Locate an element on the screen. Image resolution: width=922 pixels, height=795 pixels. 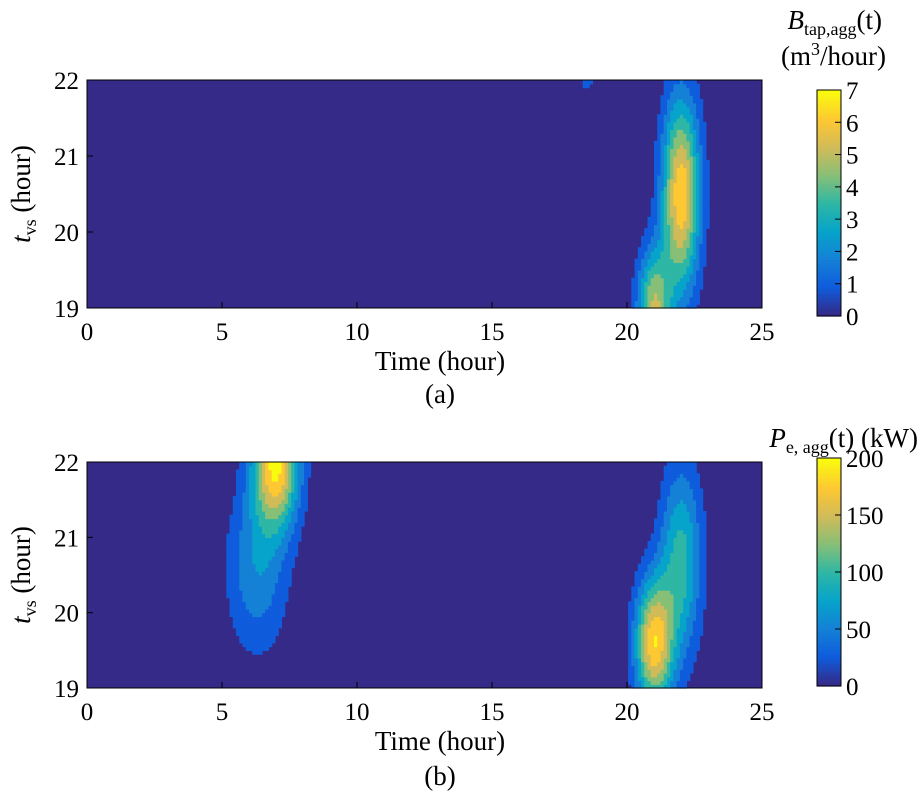
x-tick-label: 20 is located at coordinates (627, 712).